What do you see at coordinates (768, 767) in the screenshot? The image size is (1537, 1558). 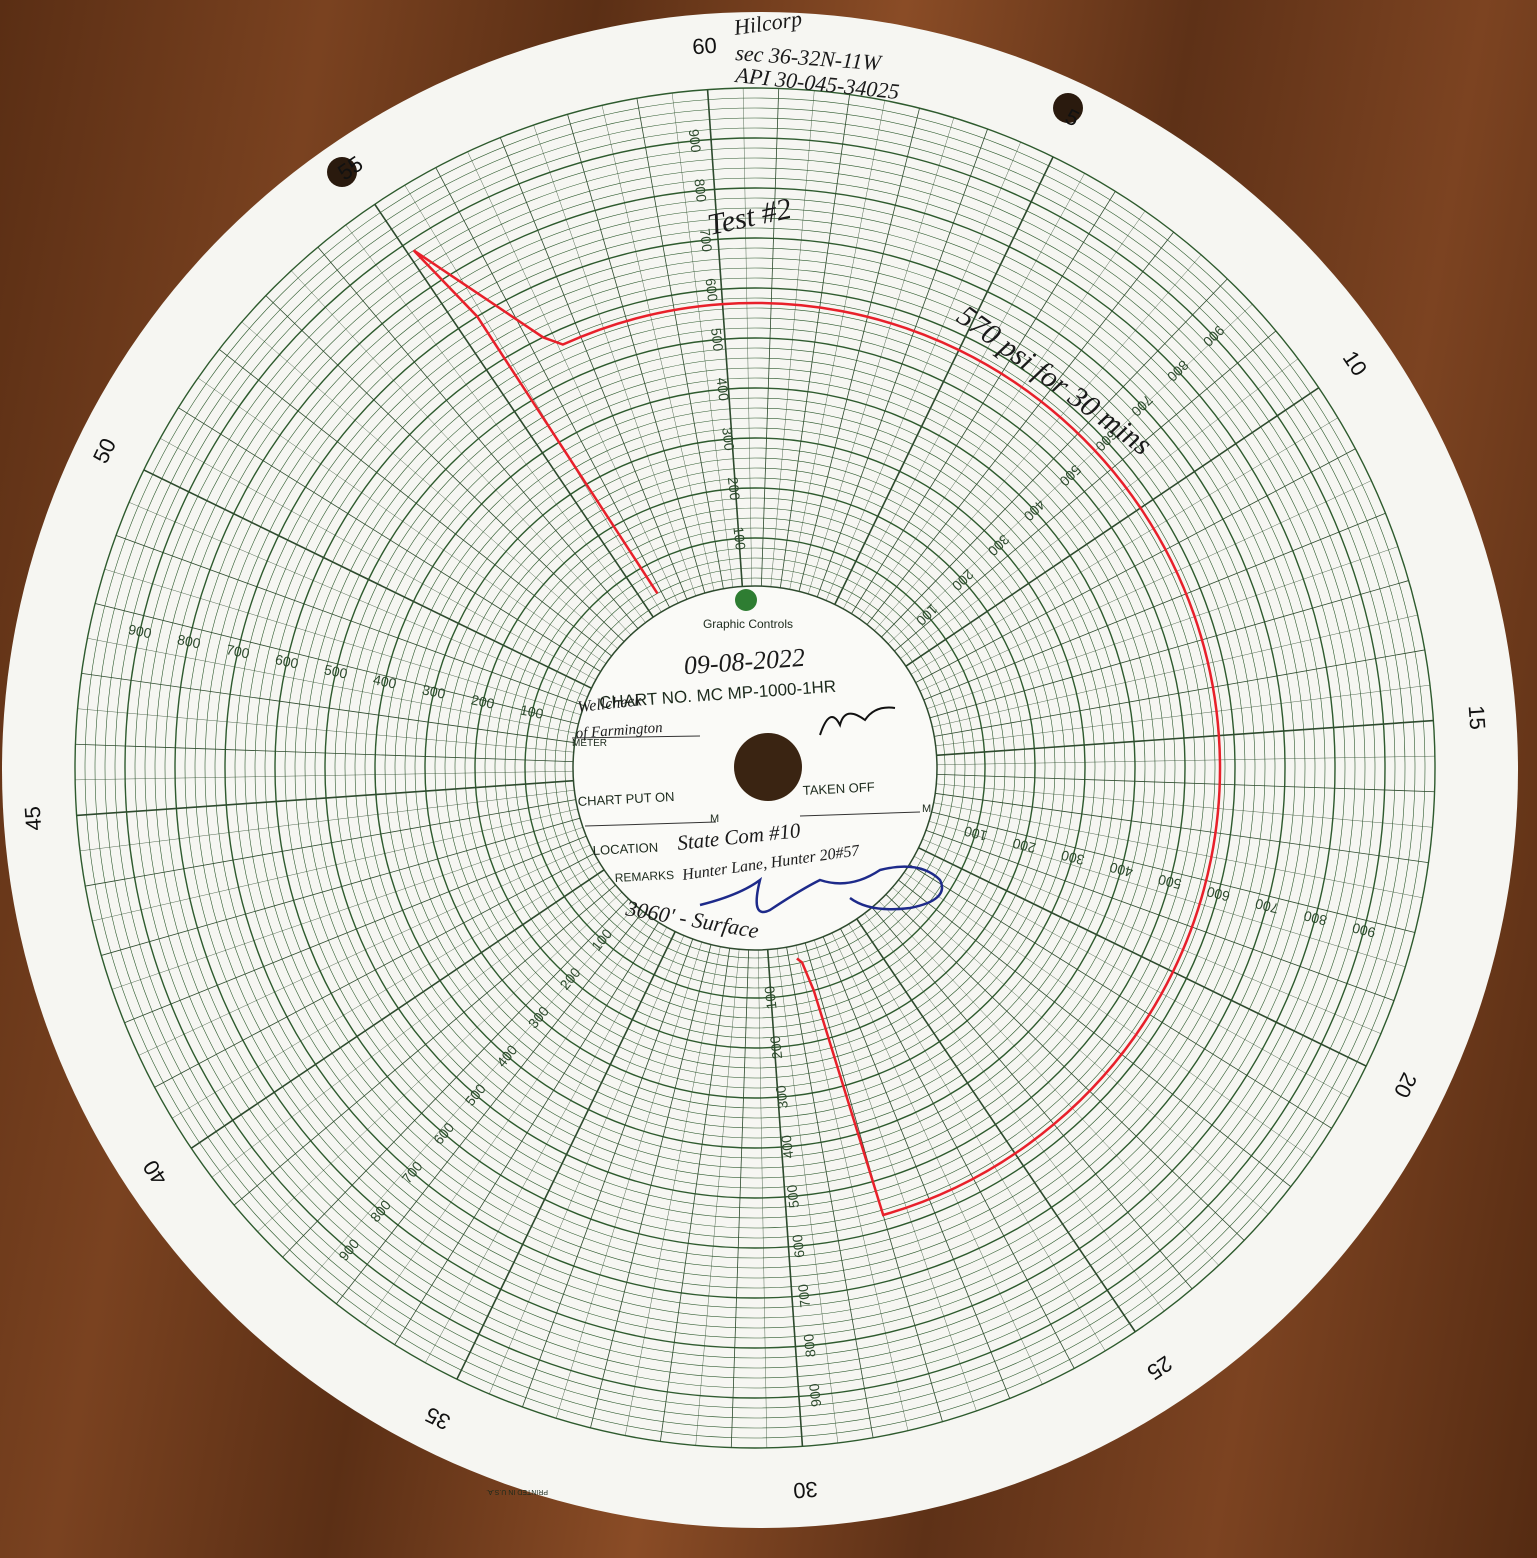 I see `center-hole` at bounding box center [768, 767].